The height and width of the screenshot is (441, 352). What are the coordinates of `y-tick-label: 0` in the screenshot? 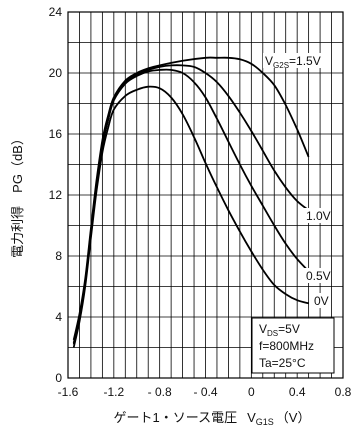 It's located at (58, 378).